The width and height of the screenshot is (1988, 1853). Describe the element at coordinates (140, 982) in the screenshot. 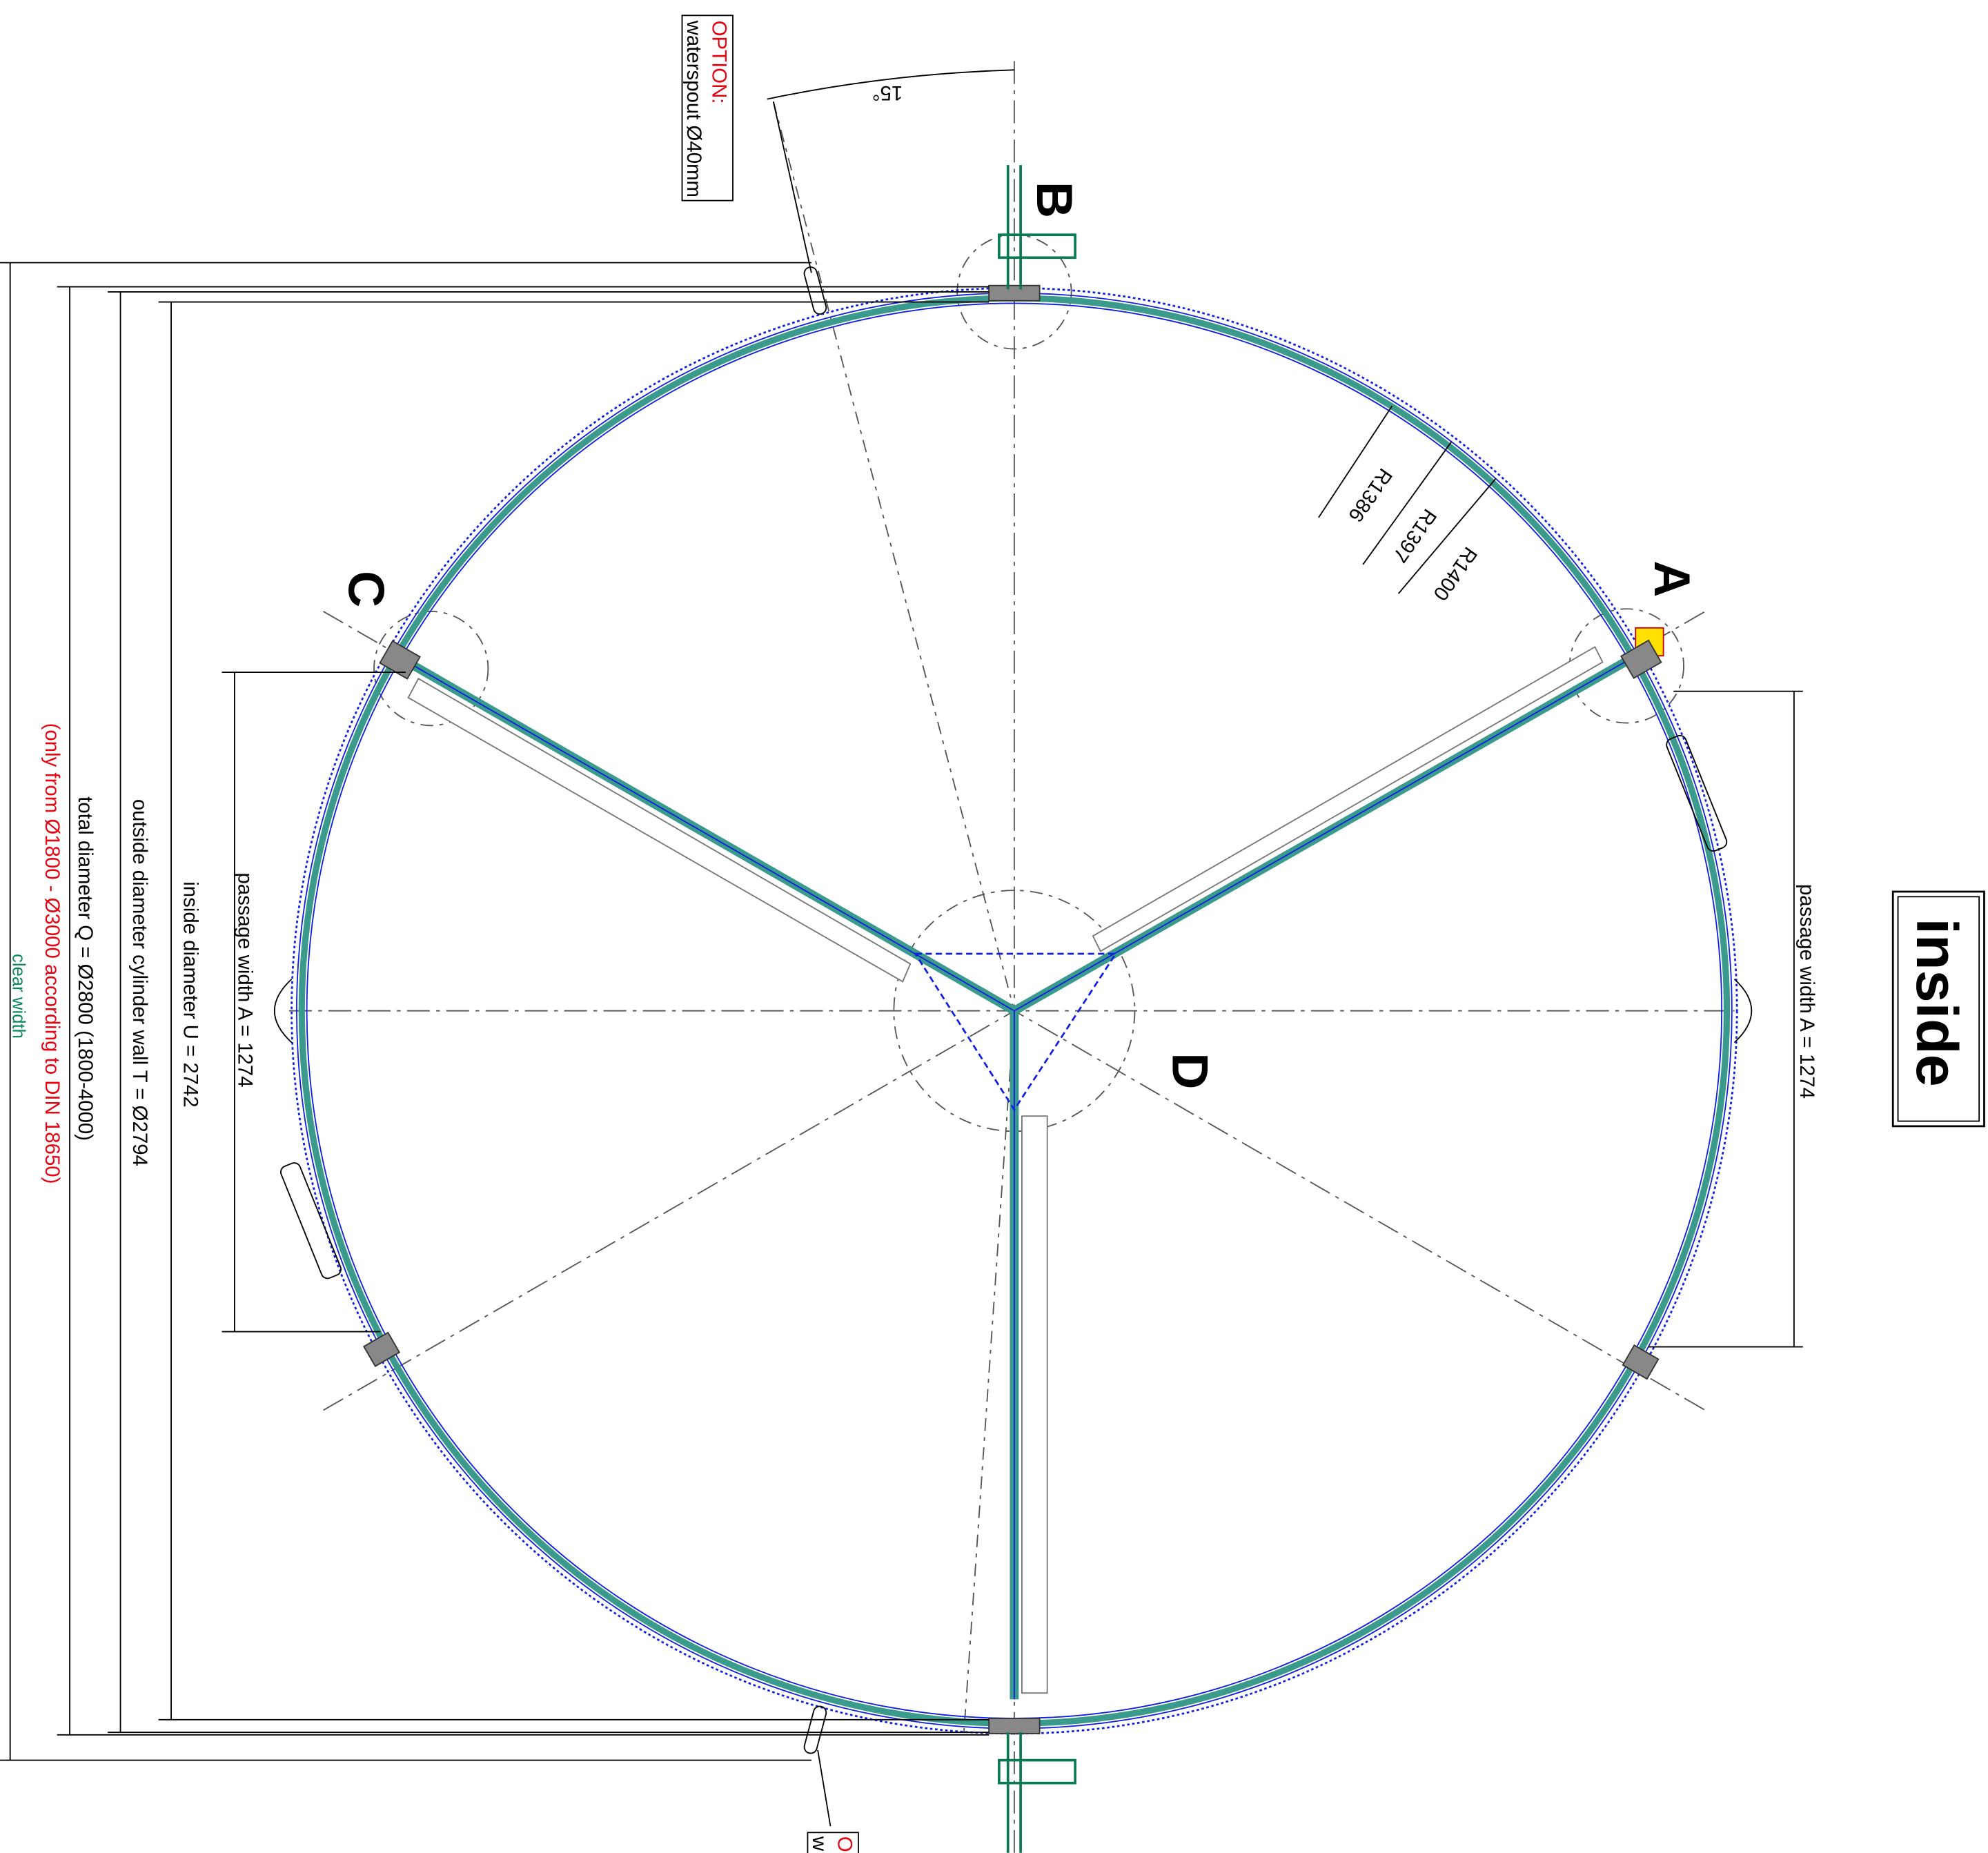

I see `dimension-label: outside diameter cylinder wall T = Ø2794` at that location.